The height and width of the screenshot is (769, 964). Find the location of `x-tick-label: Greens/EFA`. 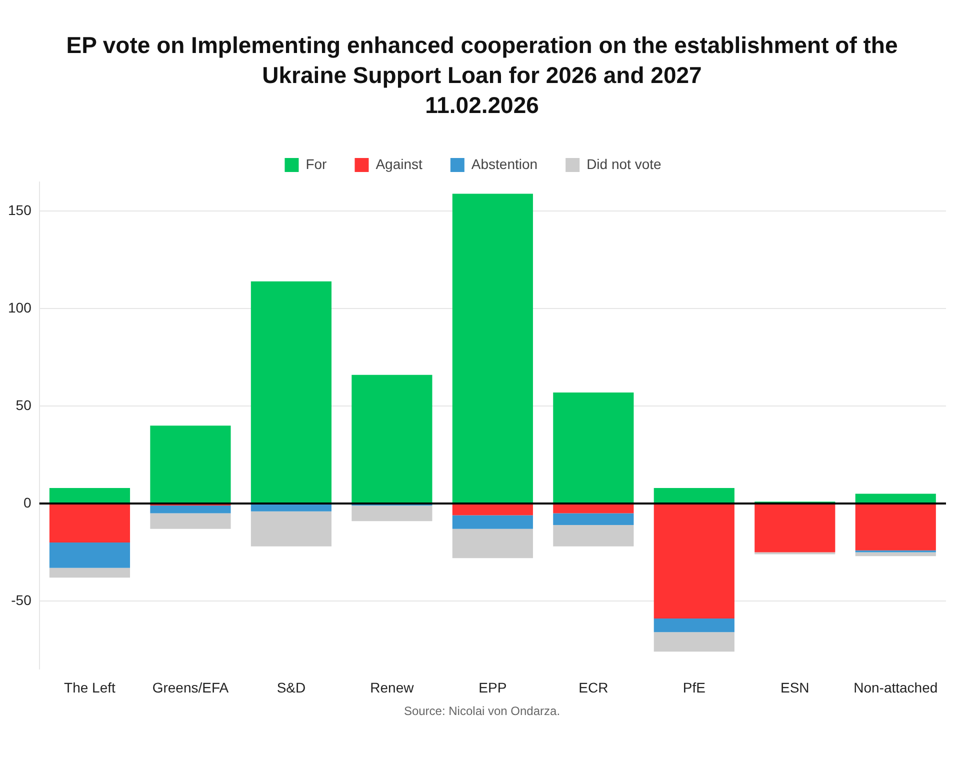

x-tick-label: Greens/EFA is located at coordinates (191, 687).